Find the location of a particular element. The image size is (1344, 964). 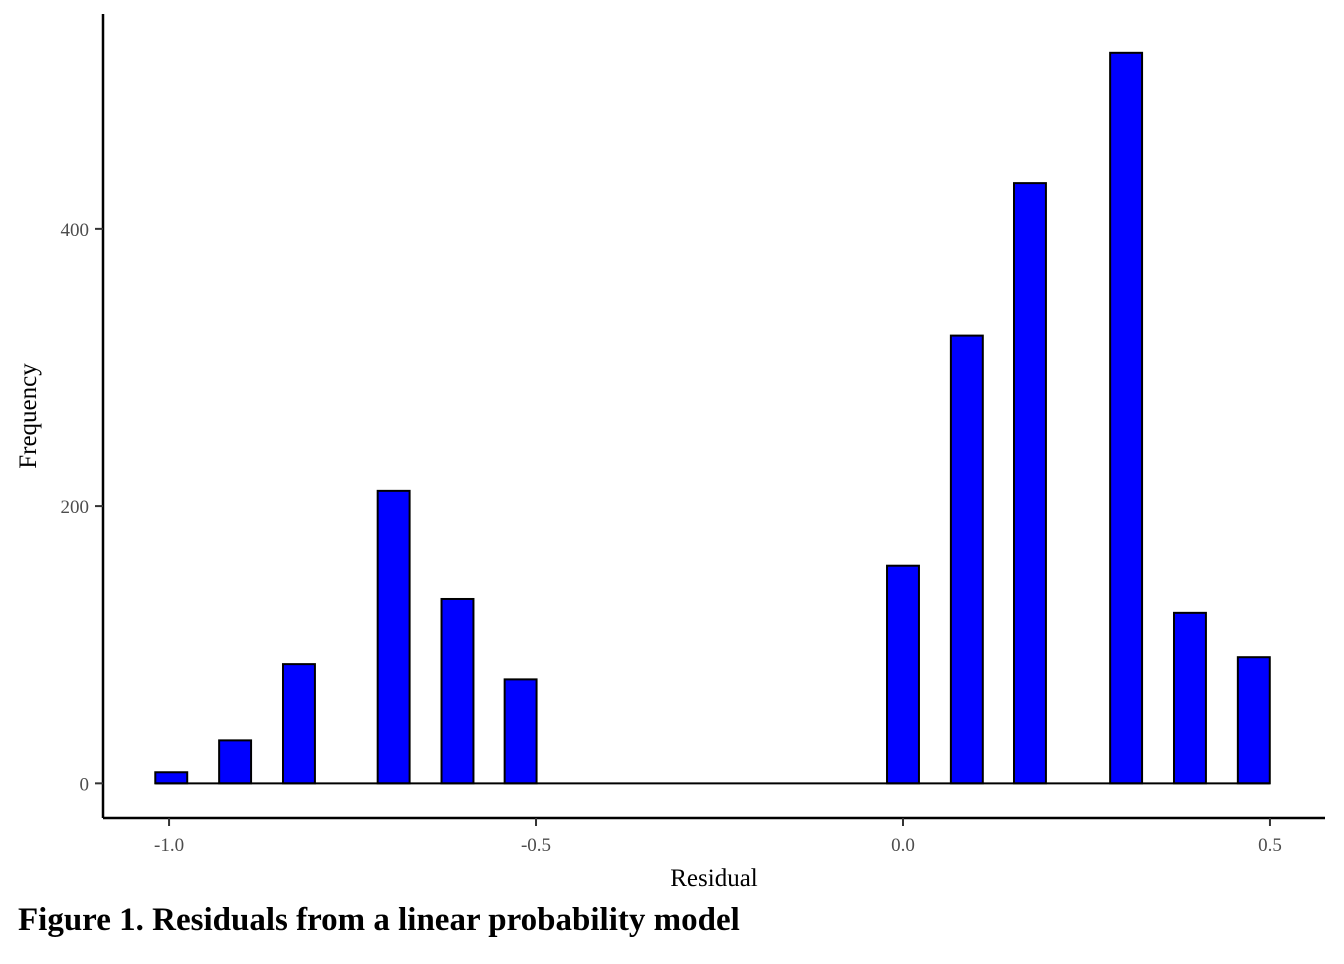

x-axis-title: Residual is located at coordinates (714, 878).